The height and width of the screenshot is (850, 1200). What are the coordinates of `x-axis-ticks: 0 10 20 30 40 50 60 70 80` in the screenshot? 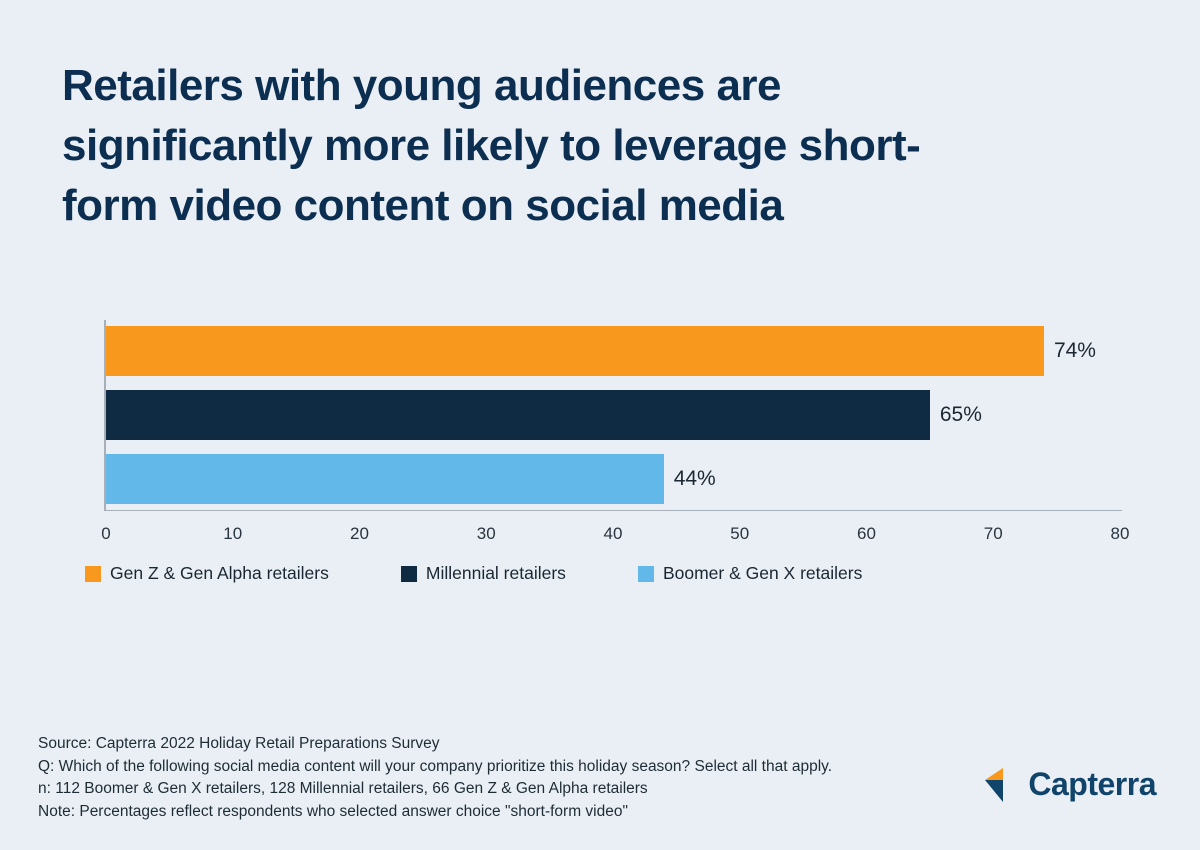 It's located at (615, 536).